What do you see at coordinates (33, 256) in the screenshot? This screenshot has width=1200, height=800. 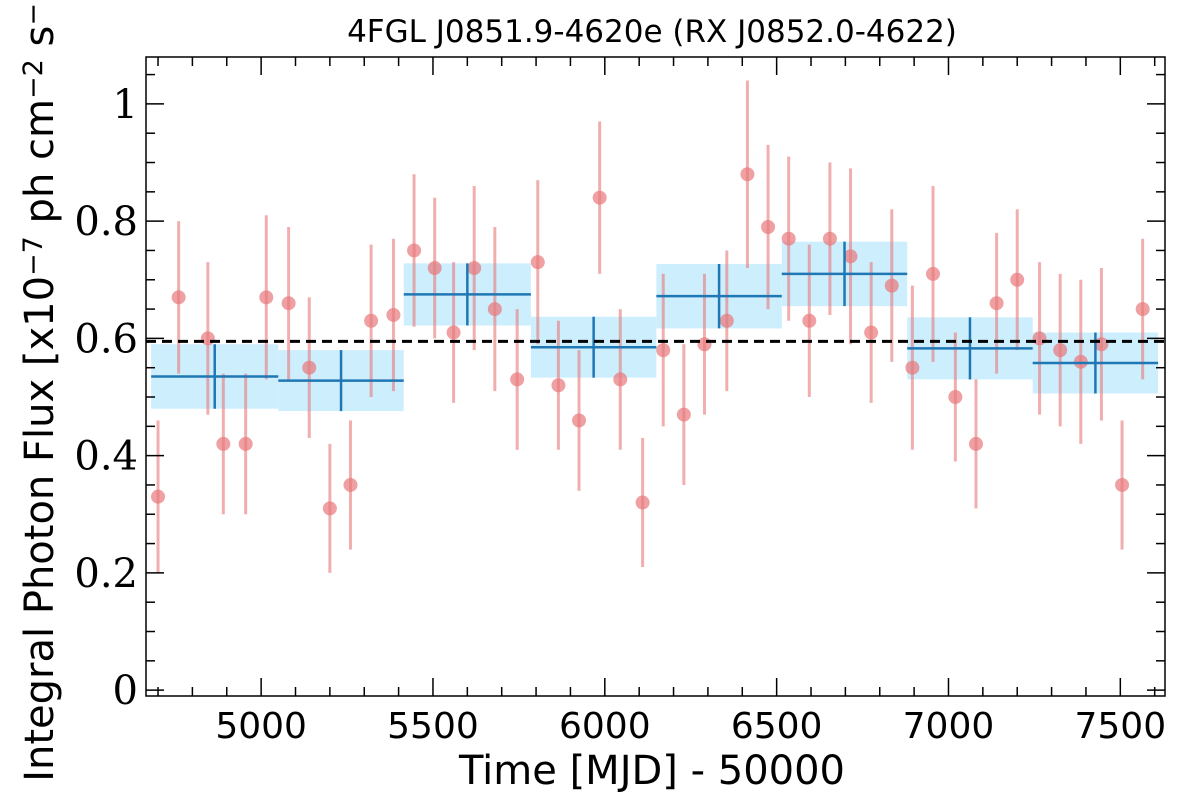 I see `y-axis-label-part: −7` at bounding box center [33, 256].